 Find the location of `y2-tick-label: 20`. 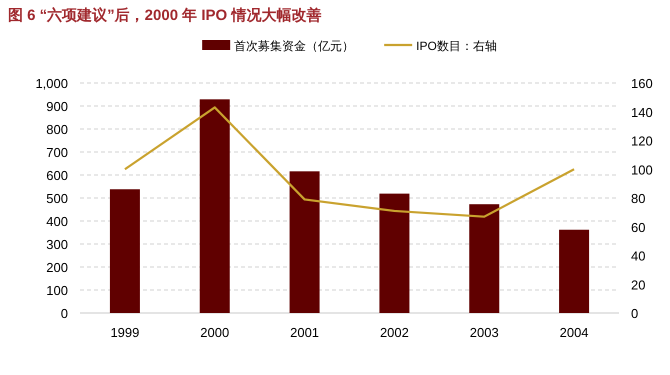

y2-tick-label: 20 is located at coordinates (638, 284).